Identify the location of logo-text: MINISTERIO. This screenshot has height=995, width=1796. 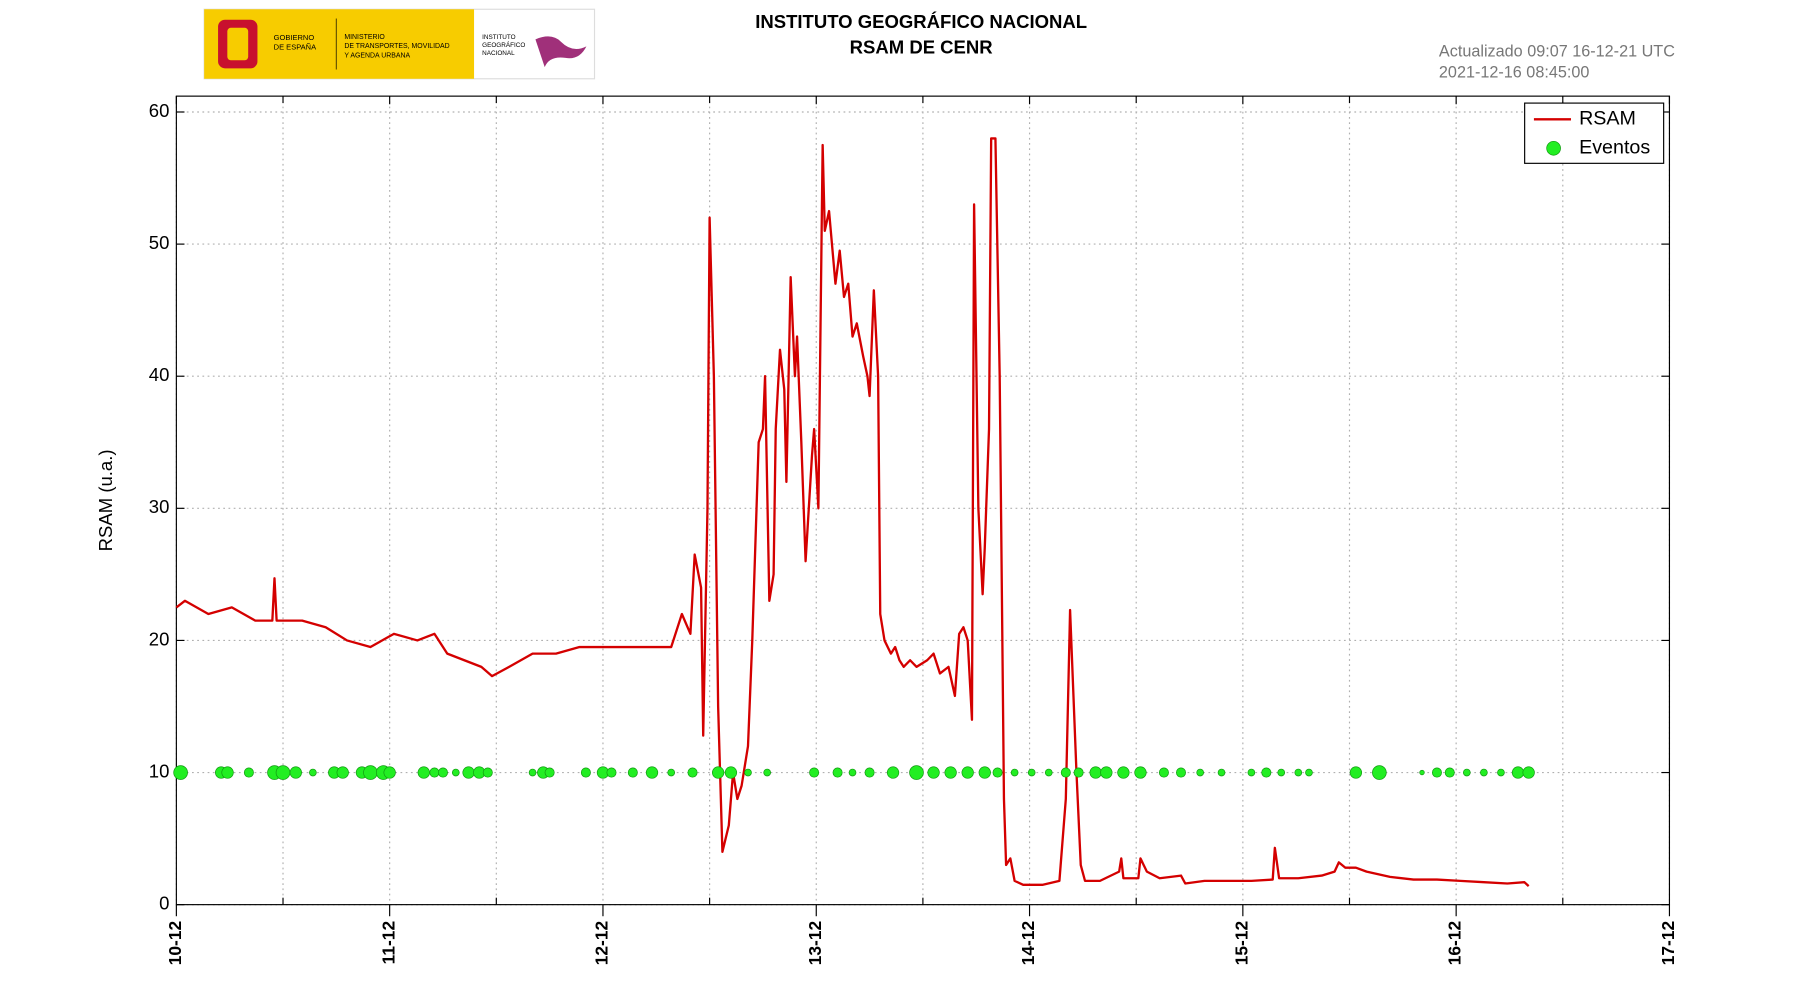
(364, 37).